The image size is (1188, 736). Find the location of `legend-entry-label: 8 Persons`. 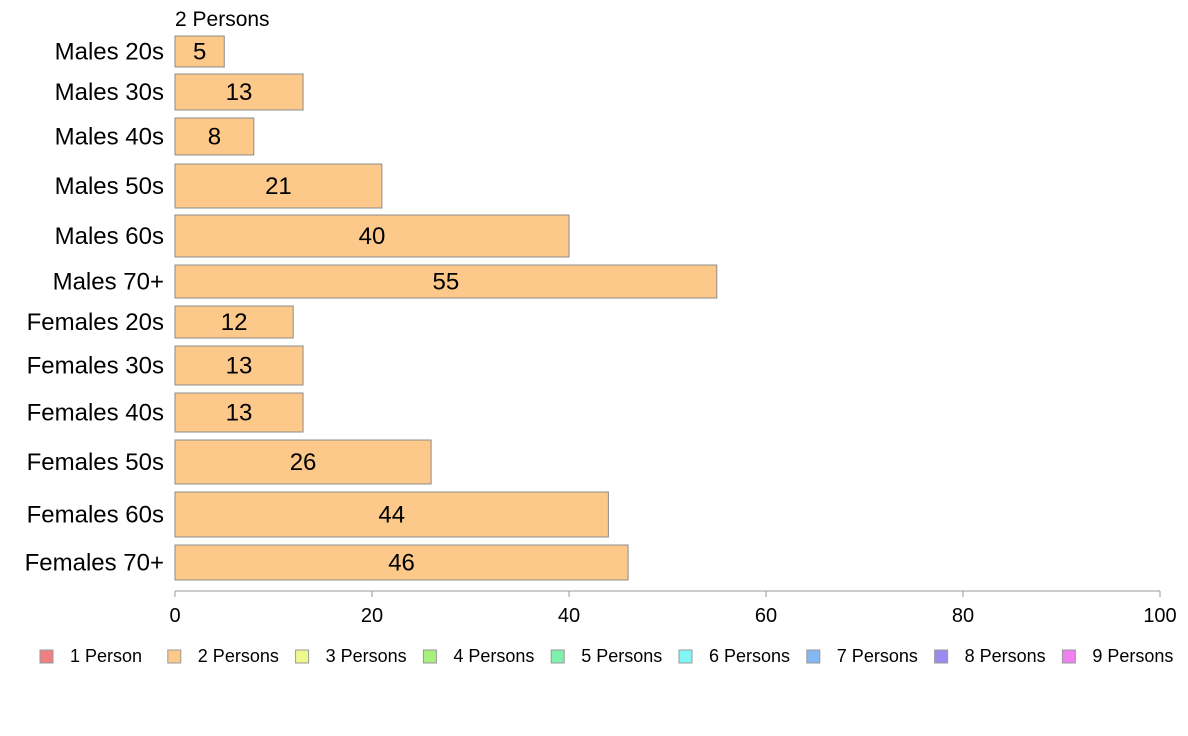

legend-entry-label: 8 Persons is located at coordinates (1005, 656).